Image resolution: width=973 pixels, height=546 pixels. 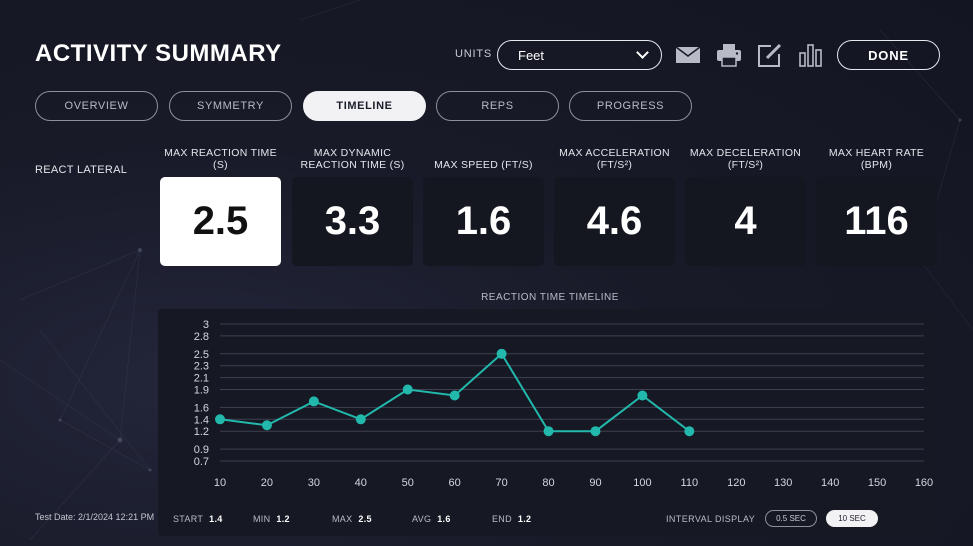 What do you see at coordinates (483, 221) in the screenshot?
I see `metric-card-max-speed: 1.6` at bounding box center [483, 221].